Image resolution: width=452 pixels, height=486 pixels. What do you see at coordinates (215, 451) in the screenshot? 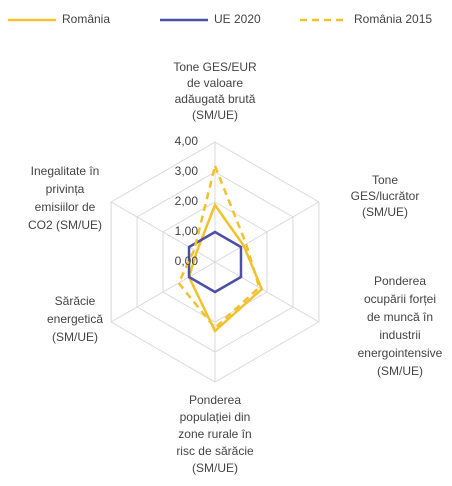
I see `axis-label: risc de sărăcie` at bounding box center [215, 451].